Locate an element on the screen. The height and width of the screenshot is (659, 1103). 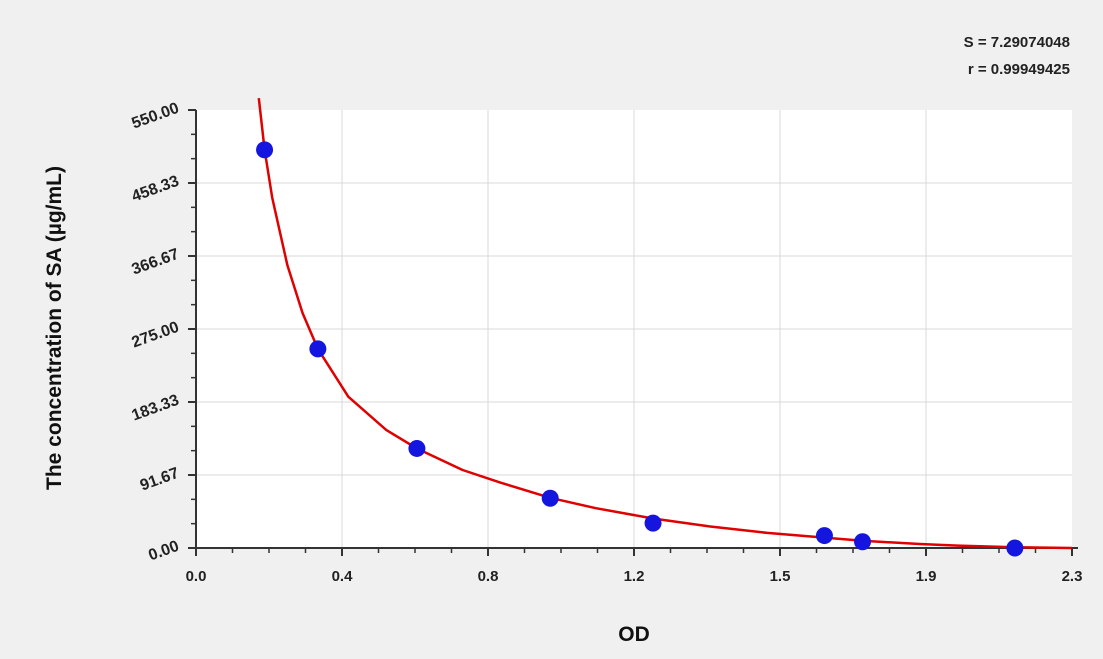
x-axis-title: OD is located at coordinates (634, 634).